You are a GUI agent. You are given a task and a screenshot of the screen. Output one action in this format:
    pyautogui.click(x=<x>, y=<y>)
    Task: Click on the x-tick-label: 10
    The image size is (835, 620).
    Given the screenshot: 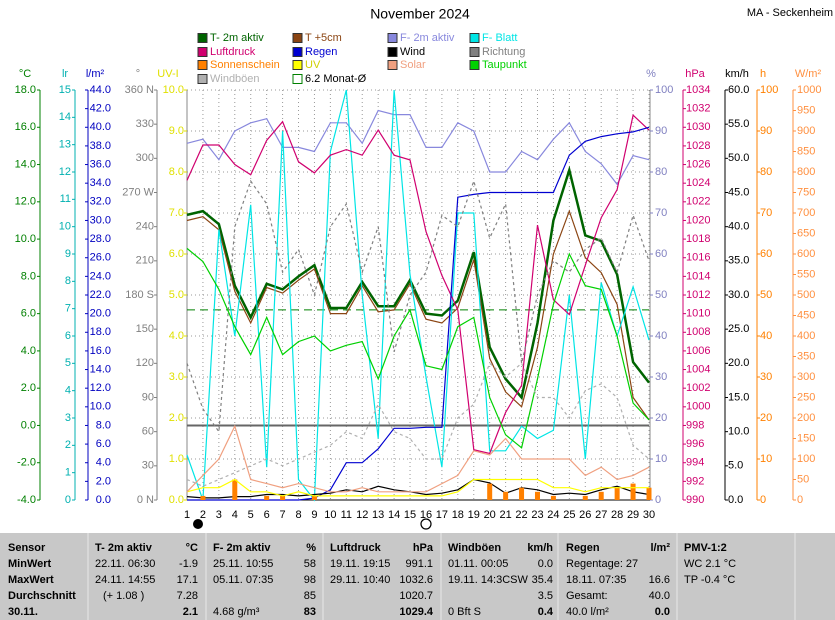 What is the action you would take?
    pyautogui.click(x=330, y=515)
    